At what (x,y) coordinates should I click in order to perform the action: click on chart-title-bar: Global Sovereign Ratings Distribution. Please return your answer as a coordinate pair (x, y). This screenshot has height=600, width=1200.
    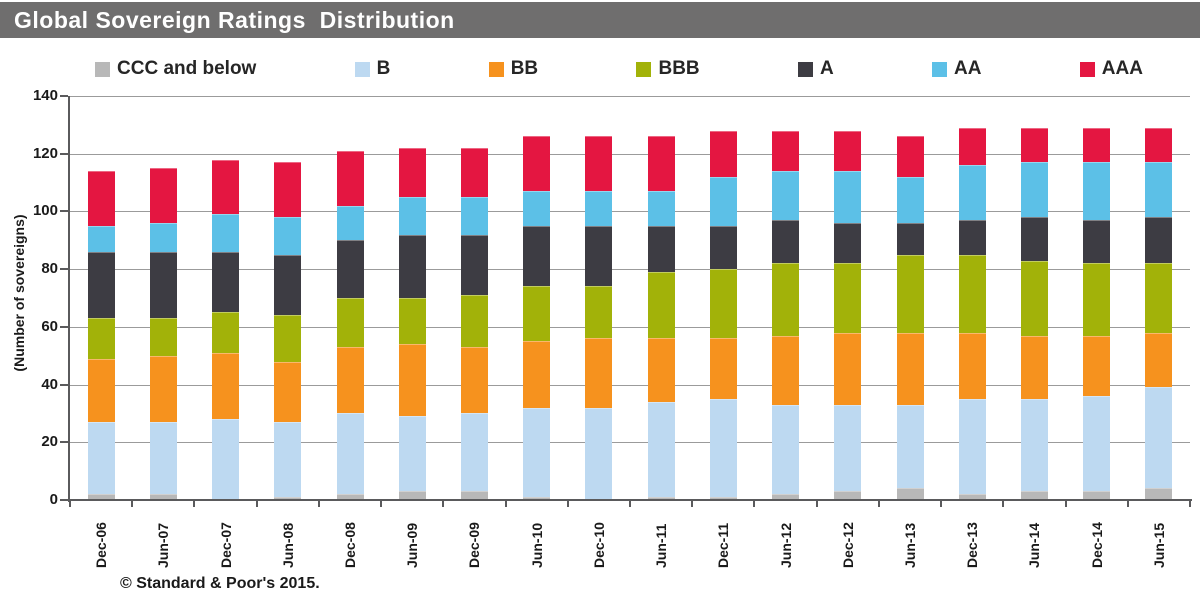
    Looking at the image, I should click on (600, 20).